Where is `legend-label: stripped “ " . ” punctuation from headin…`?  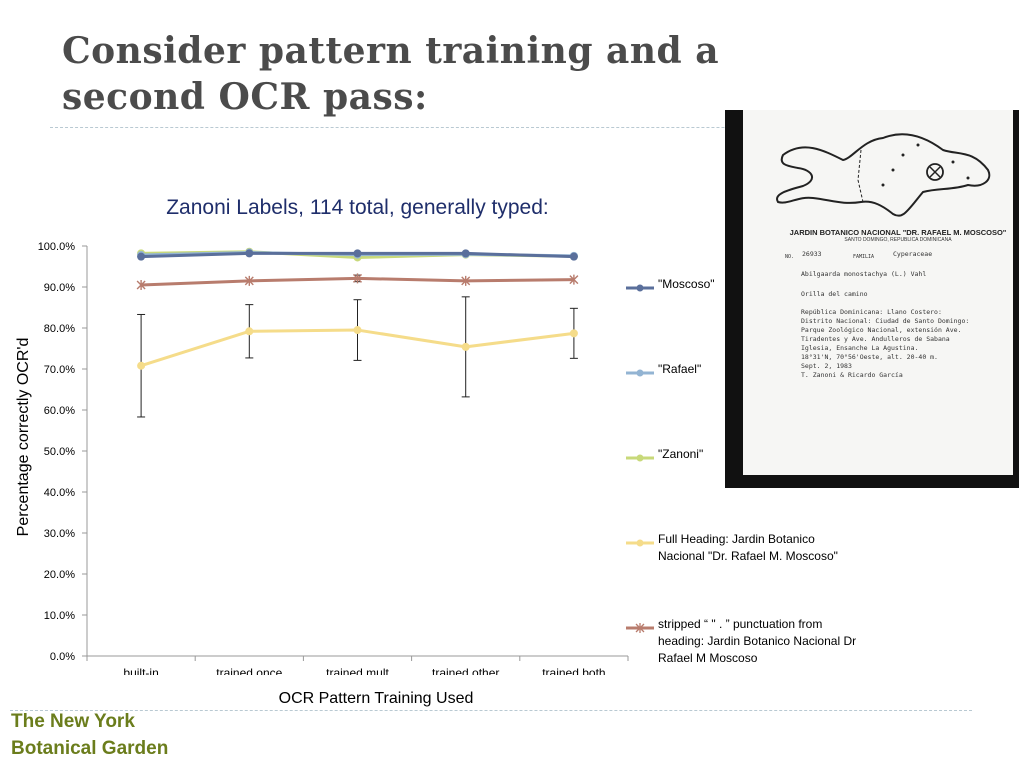
legend-label: stripped “ " . ” punctuation from headin… is located at coordinates (757, 641).